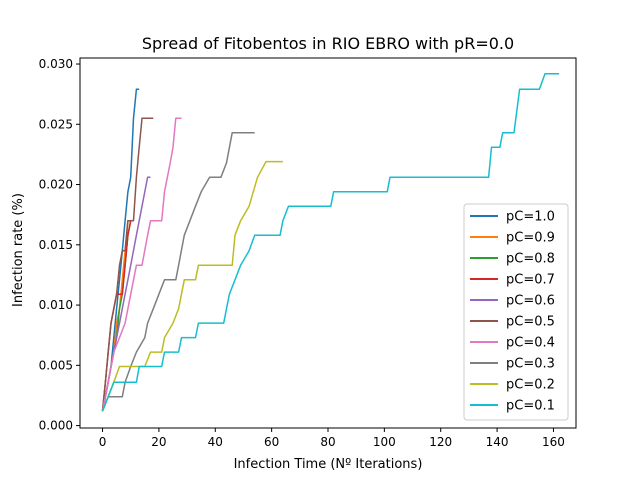 This screenshot has height=484, width=640. I want to click on x-tick-label: 40, so click(215, 442).